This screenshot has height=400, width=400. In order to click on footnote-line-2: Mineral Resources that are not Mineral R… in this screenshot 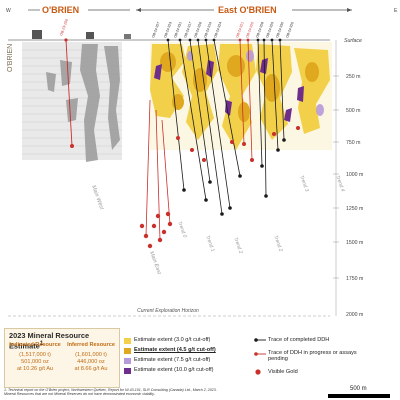, I will do `click(79, 394)`.